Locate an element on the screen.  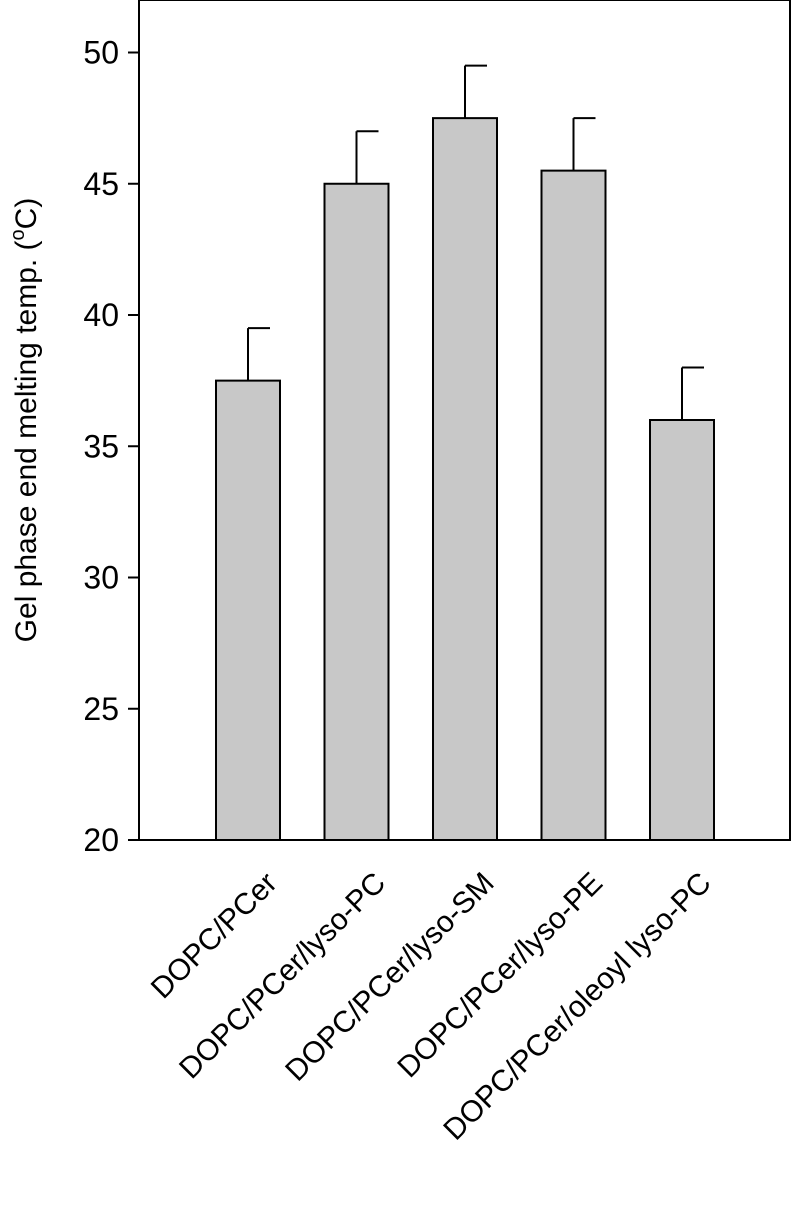
y-axis-label-sup: o is located at coordinates (18, 234).